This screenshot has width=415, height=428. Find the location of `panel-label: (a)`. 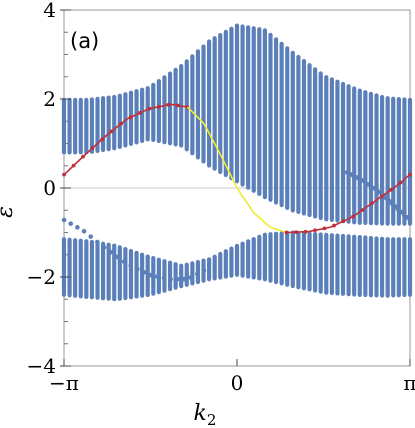

panel-label: (a) is located at coordinates (84, 41).